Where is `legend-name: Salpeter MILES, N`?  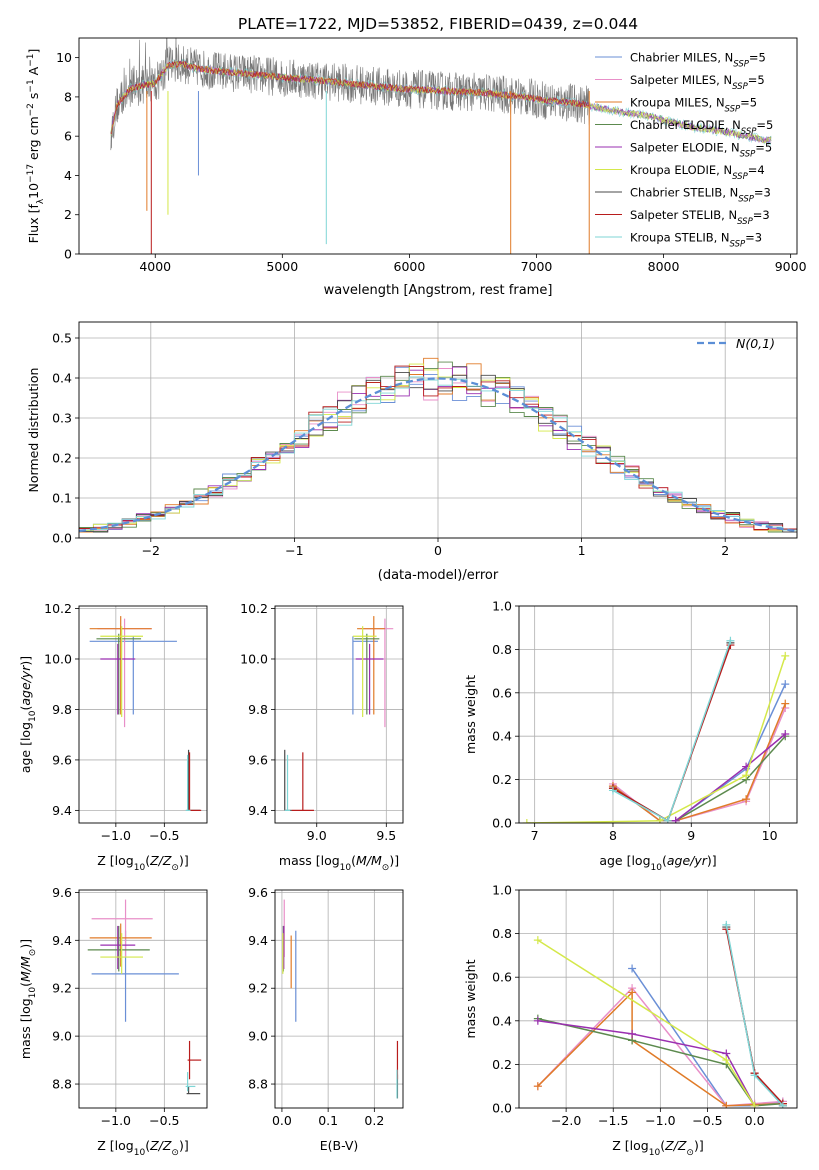
legend-name: Salpeter MILES, N is located at coordinates (681, 80).